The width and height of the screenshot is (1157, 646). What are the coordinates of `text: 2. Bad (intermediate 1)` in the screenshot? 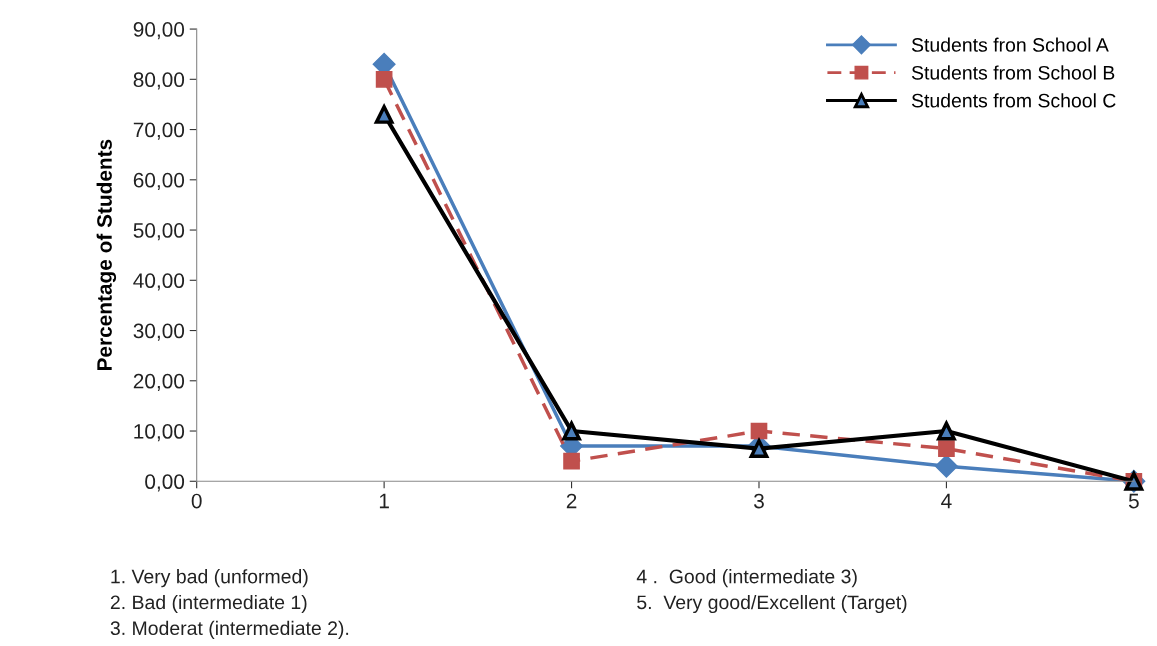 It's located at (208, 604).